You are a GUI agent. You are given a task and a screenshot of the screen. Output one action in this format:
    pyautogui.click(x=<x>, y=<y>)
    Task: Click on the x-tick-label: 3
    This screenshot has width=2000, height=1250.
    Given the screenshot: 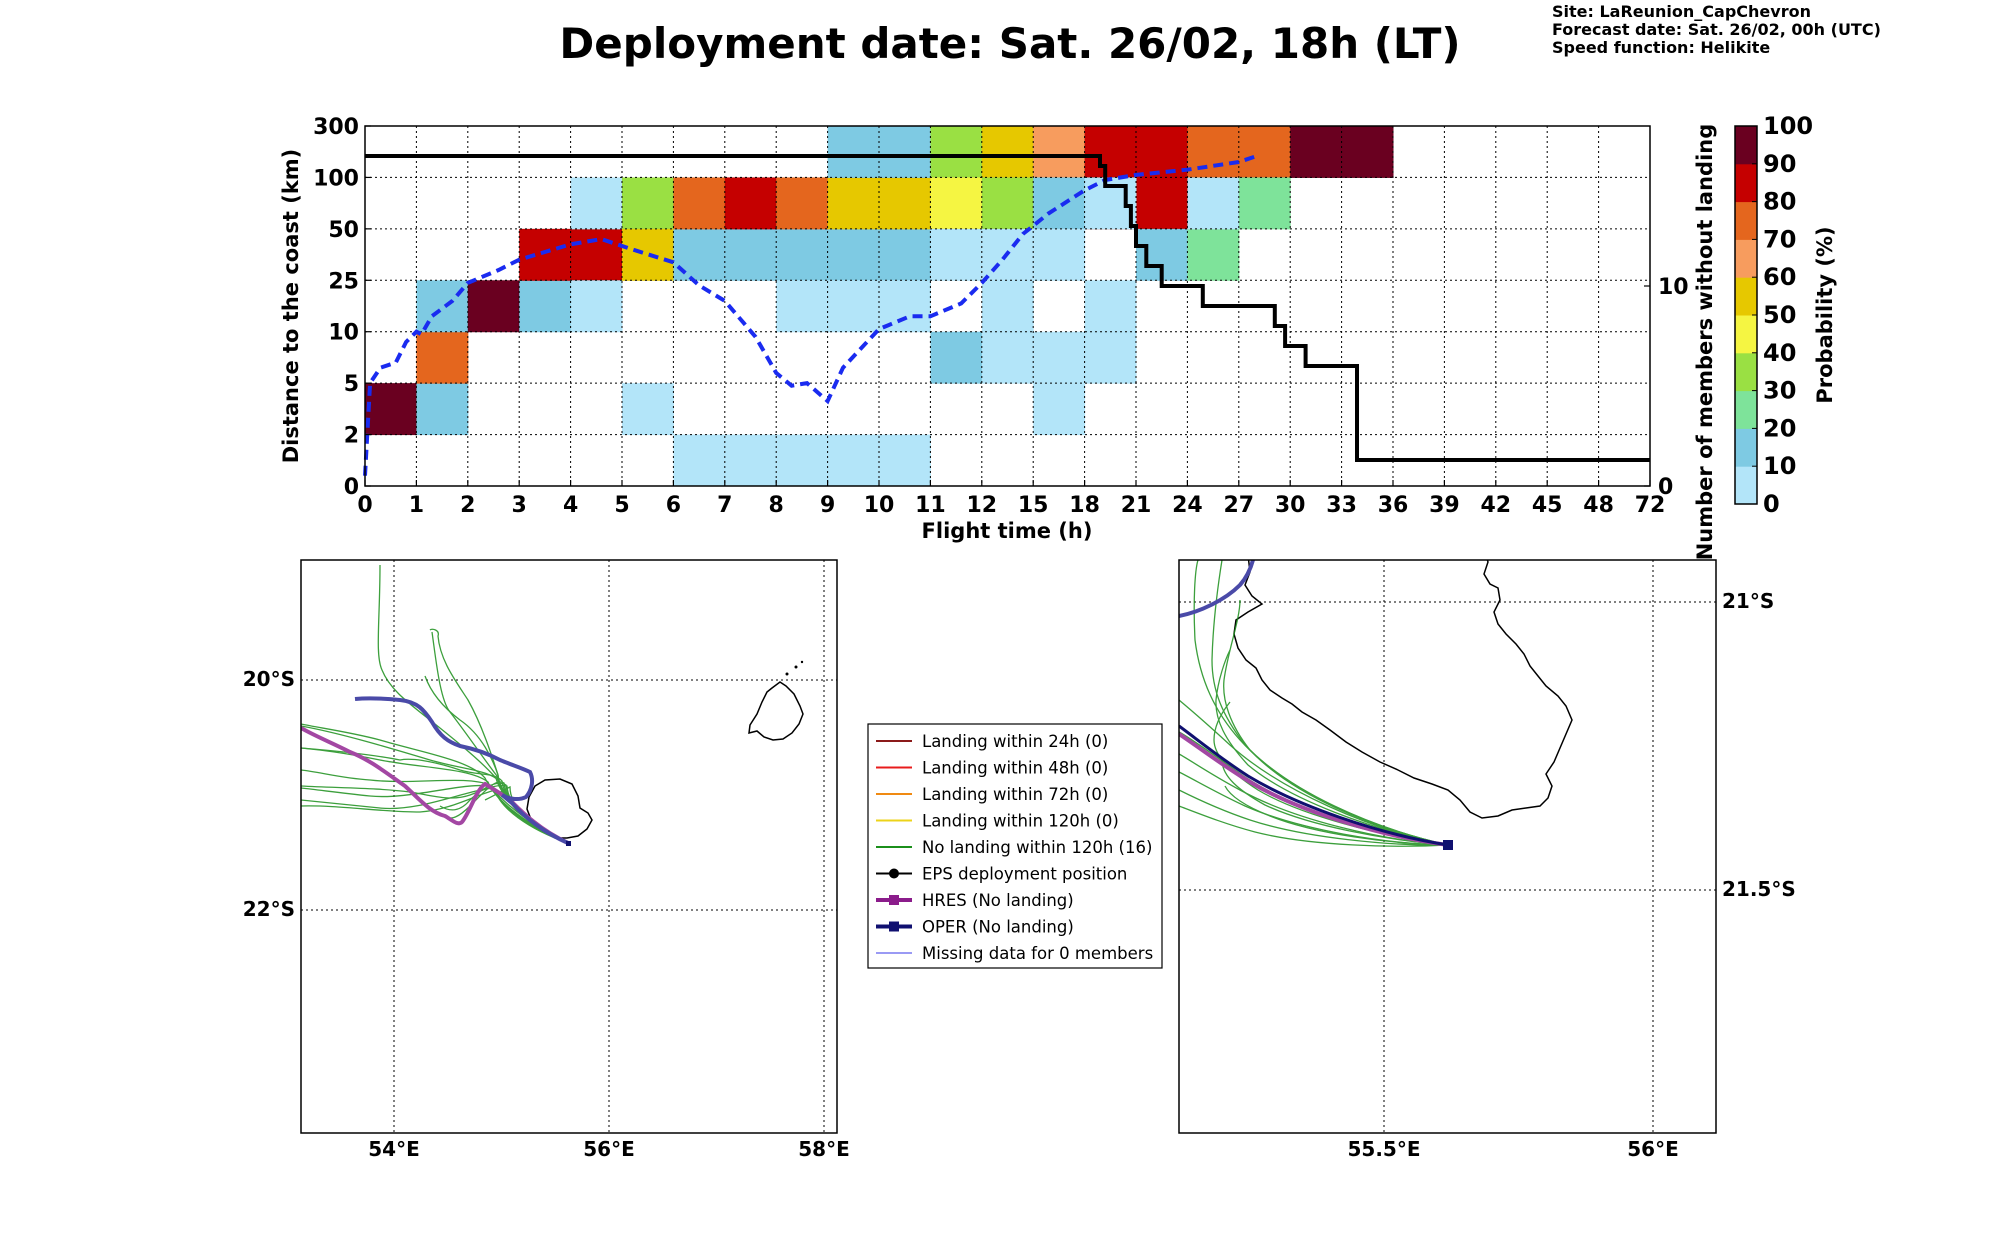 What is the action you would take?
    pyautogui.click(x=519, y=505)
    